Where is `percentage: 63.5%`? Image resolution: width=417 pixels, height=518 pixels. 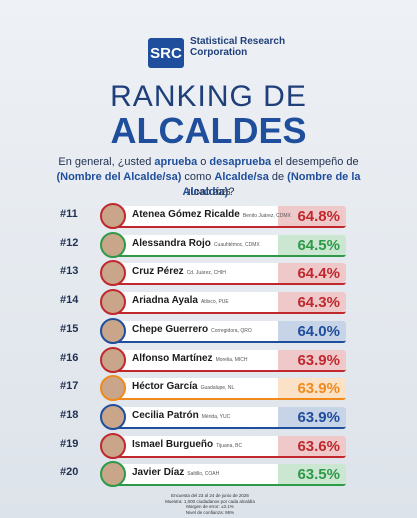
percentage: 63.5% is located at coordinates (318, 475).